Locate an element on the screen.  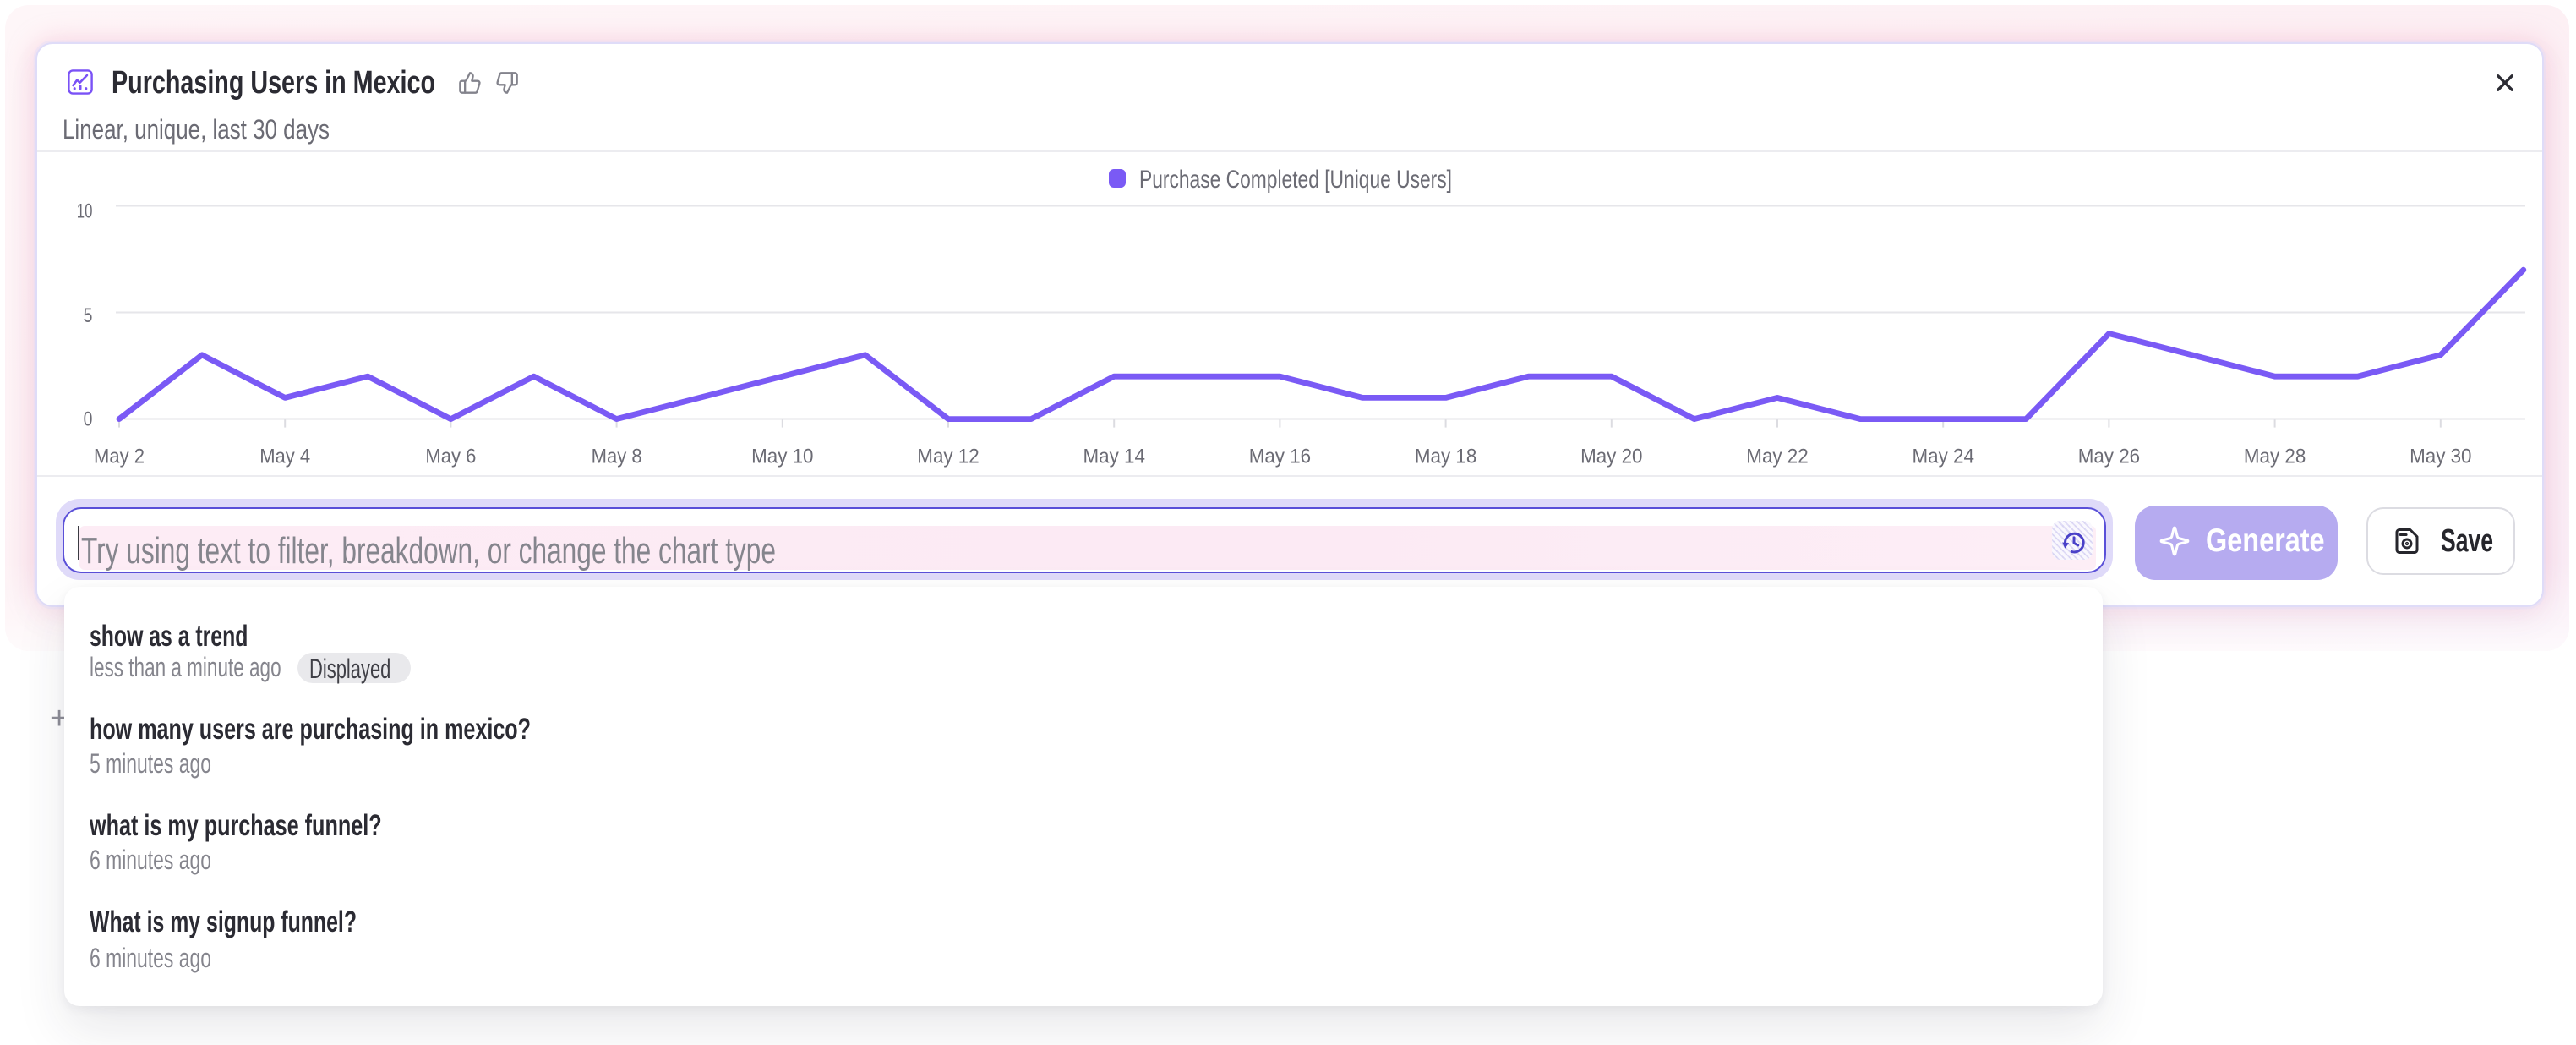
svg-text: May 10 is located at coordinates (782, 457).